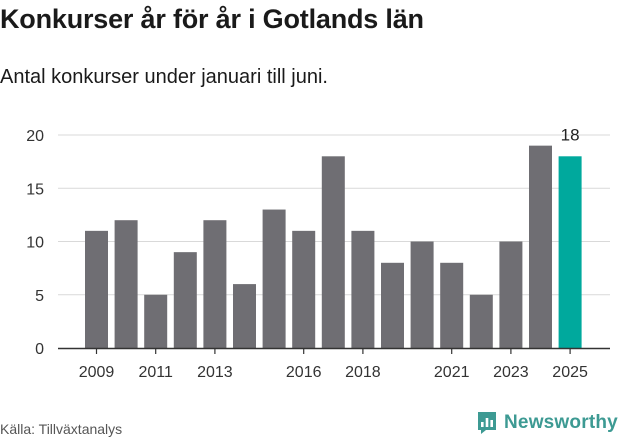 The height and width of the screenshot is (439, 631). What do you see at coordinates (422, 294) in the screenshot?
I see `bar-2020` at bounding box center [422, 294].